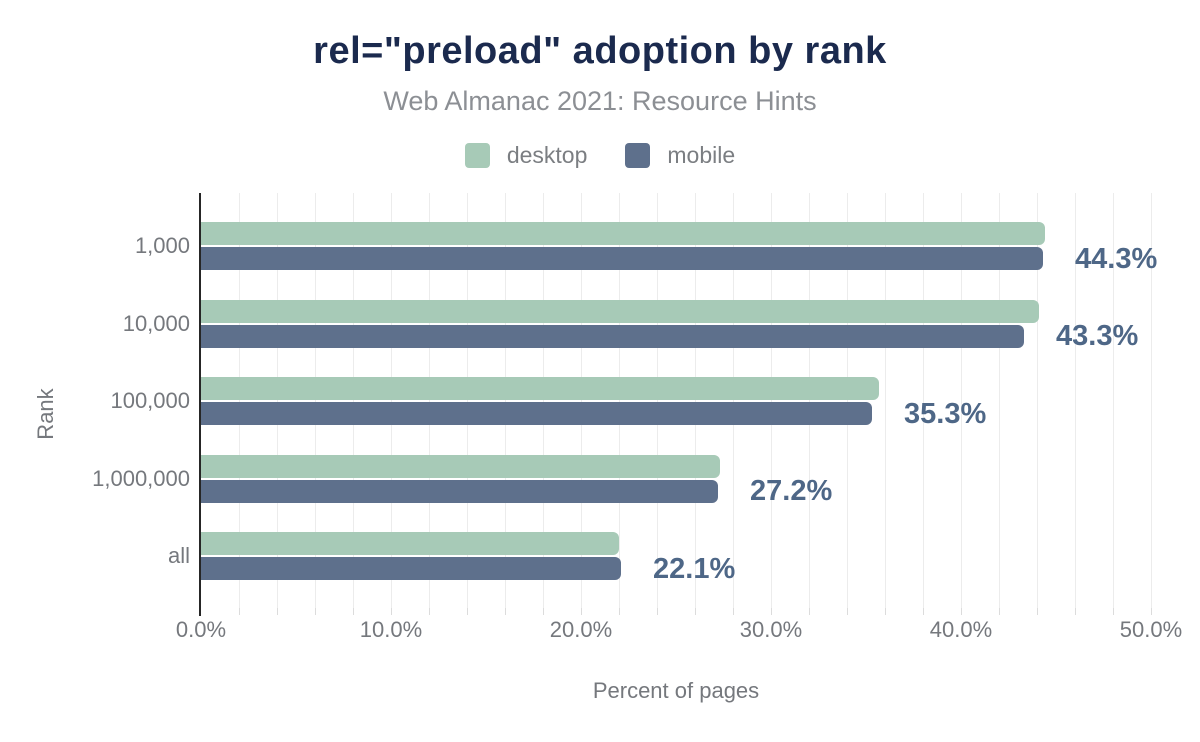 The image size is (1200, 742). I want to click on category-label: all, so click(178, 555).